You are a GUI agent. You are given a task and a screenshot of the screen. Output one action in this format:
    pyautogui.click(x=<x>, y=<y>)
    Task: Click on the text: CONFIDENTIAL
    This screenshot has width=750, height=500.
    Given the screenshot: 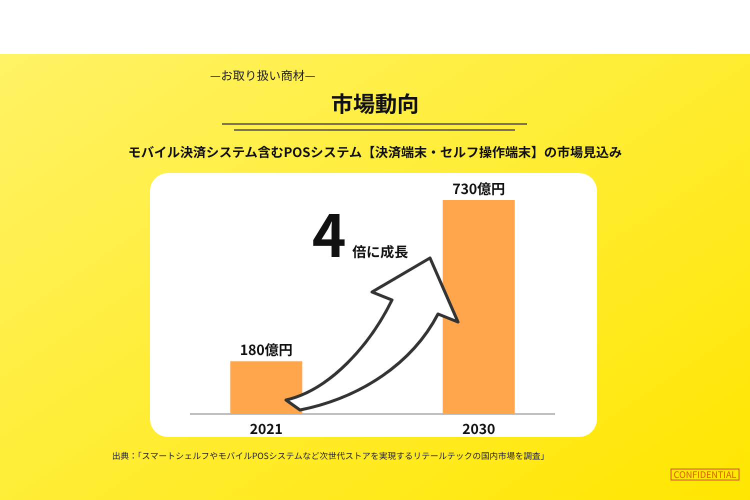 What is the action you would take?
    pyautogui.click(x=705, y=474)
    